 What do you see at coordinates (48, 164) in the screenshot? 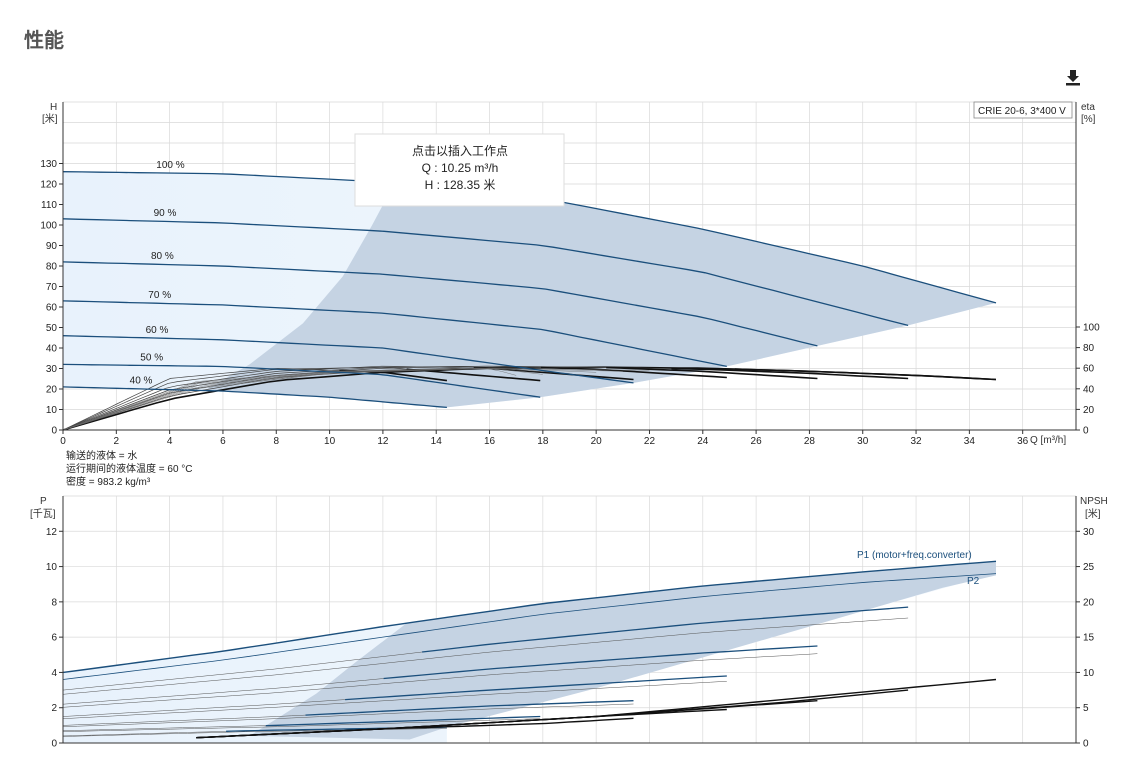
I see `y-tick-label: 130` at bounding box center [48, 164].